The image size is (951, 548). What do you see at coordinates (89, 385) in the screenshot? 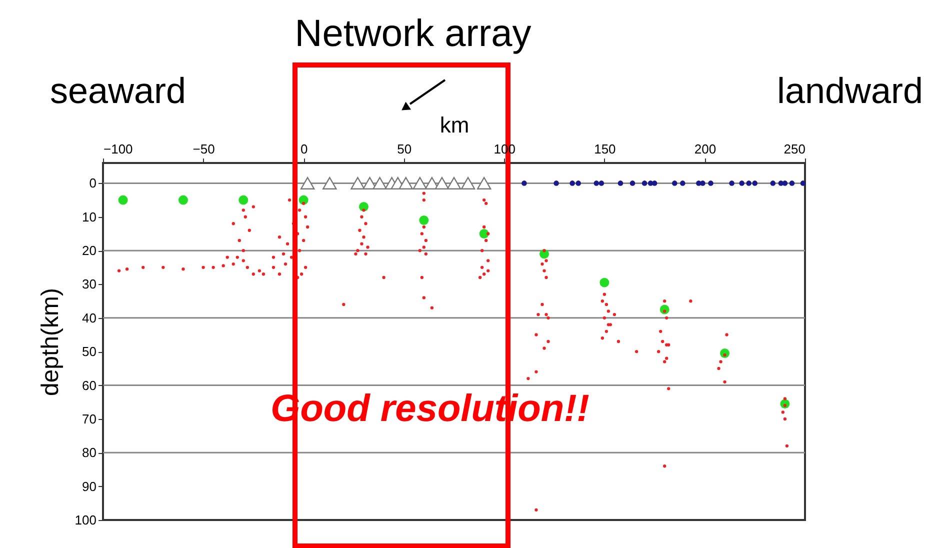
I see `y-tick-label: 60` at bounding box center [89, 385].